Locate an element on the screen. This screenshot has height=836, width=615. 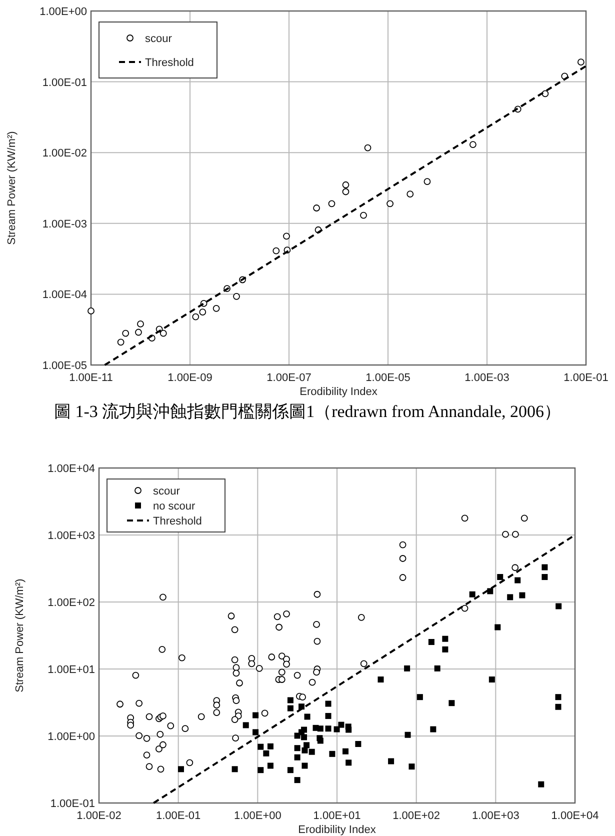
x-tick-label: 1.00E-02 is located at coordinates (99, 816).